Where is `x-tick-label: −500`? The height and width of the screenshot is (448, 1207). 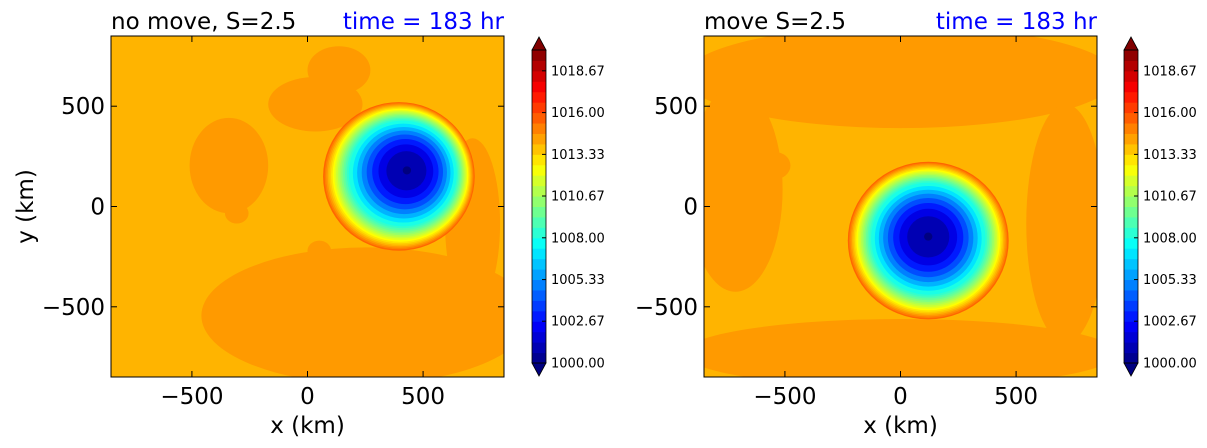 x-tick-label: −500 is located at coordinates (784, 397).